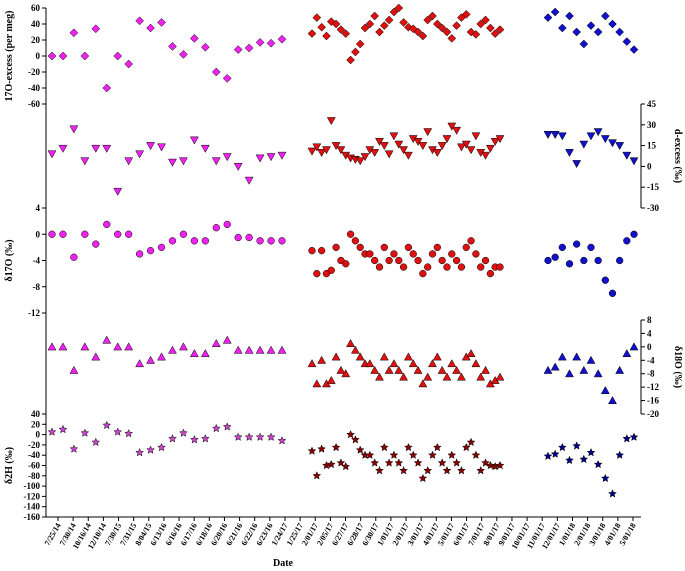 This screenshot has width=685, height=571. Describe the element at coordinates (651, 374) in the screenshot. I see `y-tick-label: -8` at that location.